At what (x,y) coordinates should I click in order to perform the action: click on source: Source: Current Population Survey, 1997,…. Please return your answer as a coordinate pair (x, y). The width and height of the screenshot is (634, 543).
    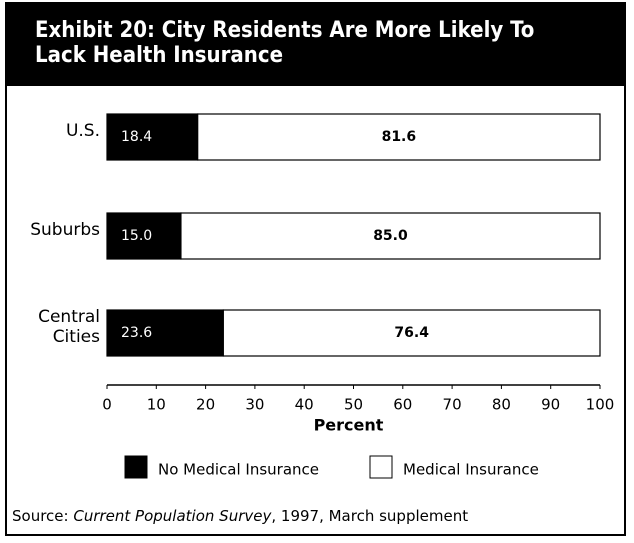
    Looking at the image, I should click on (240, 516).